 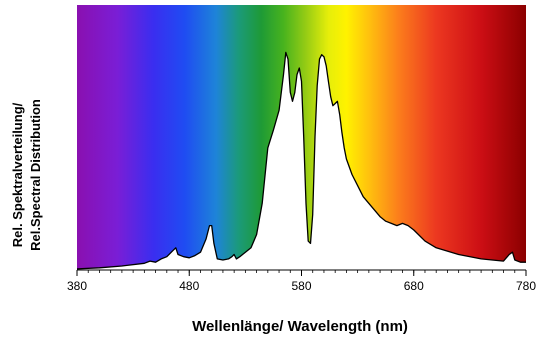 What do you see at coordinates (189, 286) in the screenshot?
I see `x-tick-label: 480` at bounding box center [189, 286].